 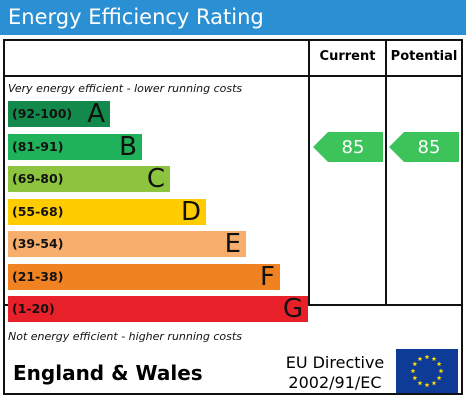 What do you see at coordinates (267, 276) in the screenshot?
I see `band-letter-label: F` at bounding box center [267, 276].